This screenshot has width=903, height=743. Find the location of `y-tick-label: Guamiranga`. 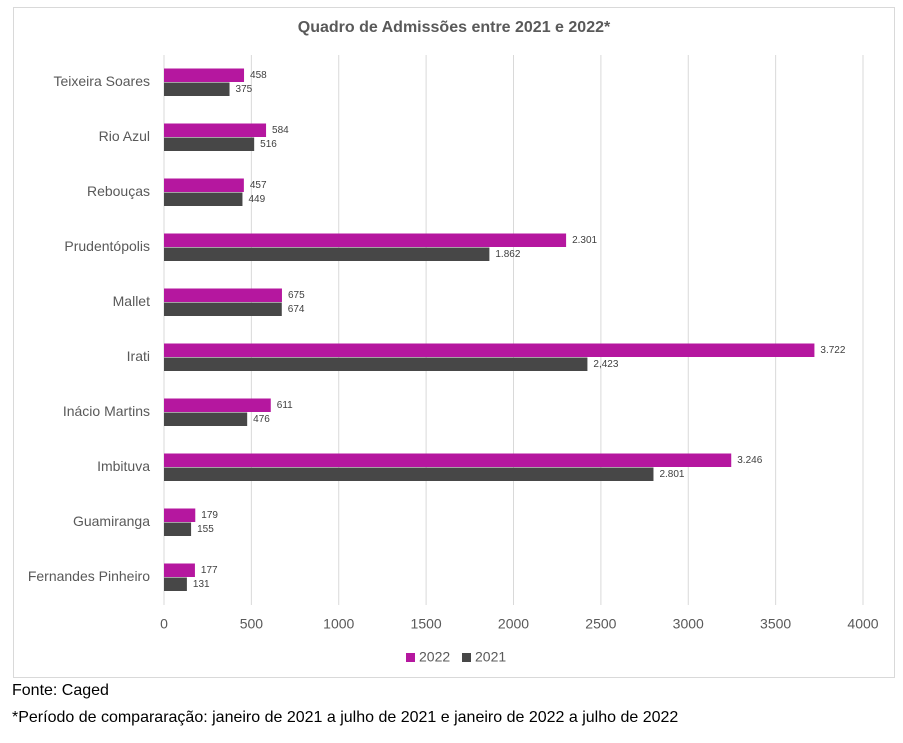

y-tick-label: Guamiranga is located at coordinates (111, 521).